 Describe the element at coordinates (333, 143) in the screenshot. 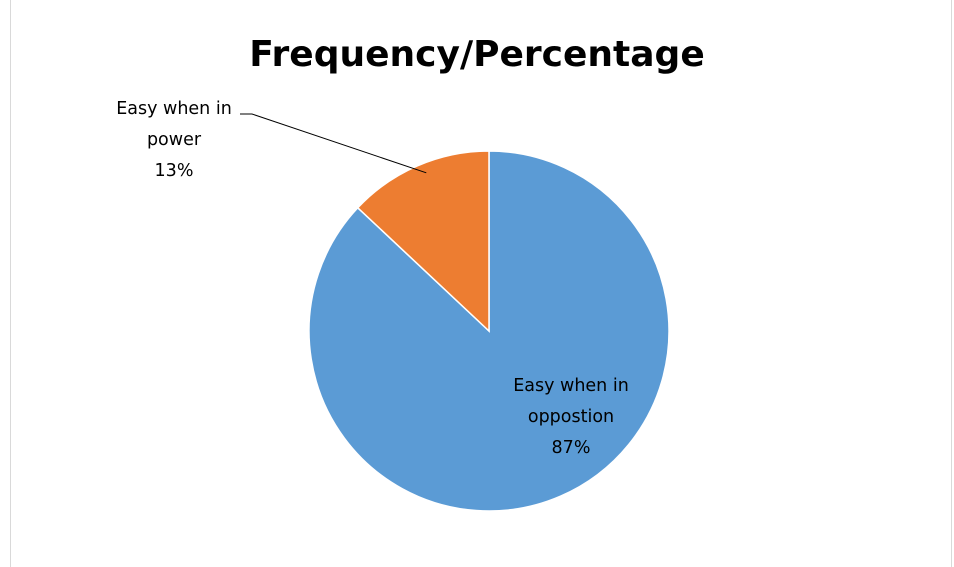

I see `leader-line` at that location.